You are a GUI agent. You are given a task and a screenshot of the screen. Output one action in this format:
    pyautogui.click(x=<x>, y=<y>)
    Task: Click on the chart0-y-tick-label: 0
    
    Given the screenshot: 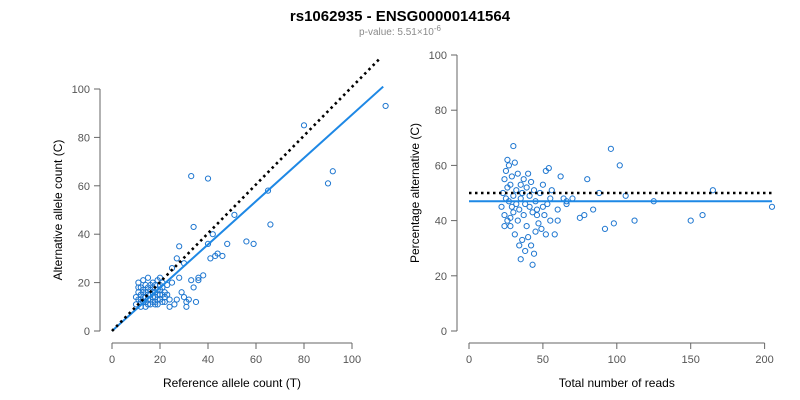 What is the action you would take?
    pyautogui.click(x=87, y=332)
    